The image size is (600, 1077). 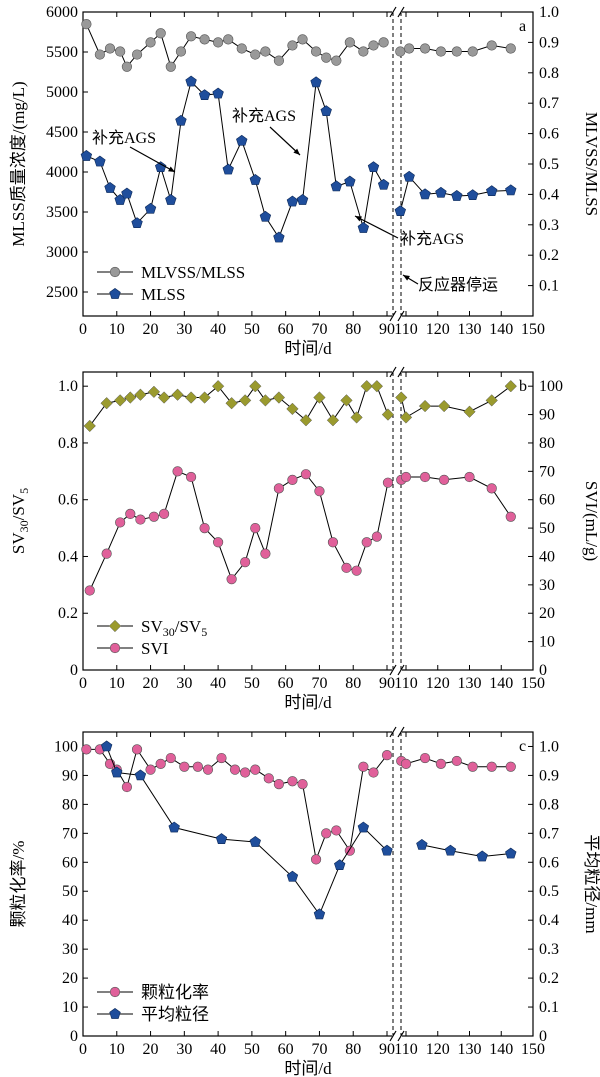 I want to click on y-right-tick-label: 0.6, so click(x=549, y=134).